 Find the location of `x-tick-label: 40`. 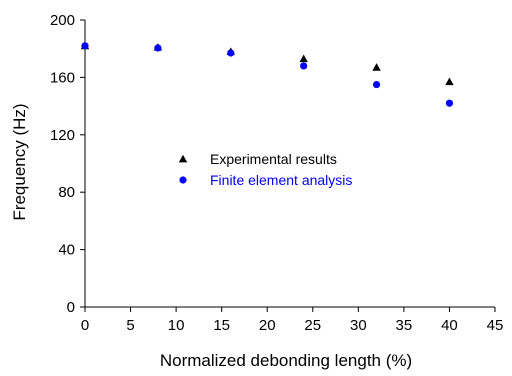

x-tick-label: 40 is located at coordinates (449, 325).